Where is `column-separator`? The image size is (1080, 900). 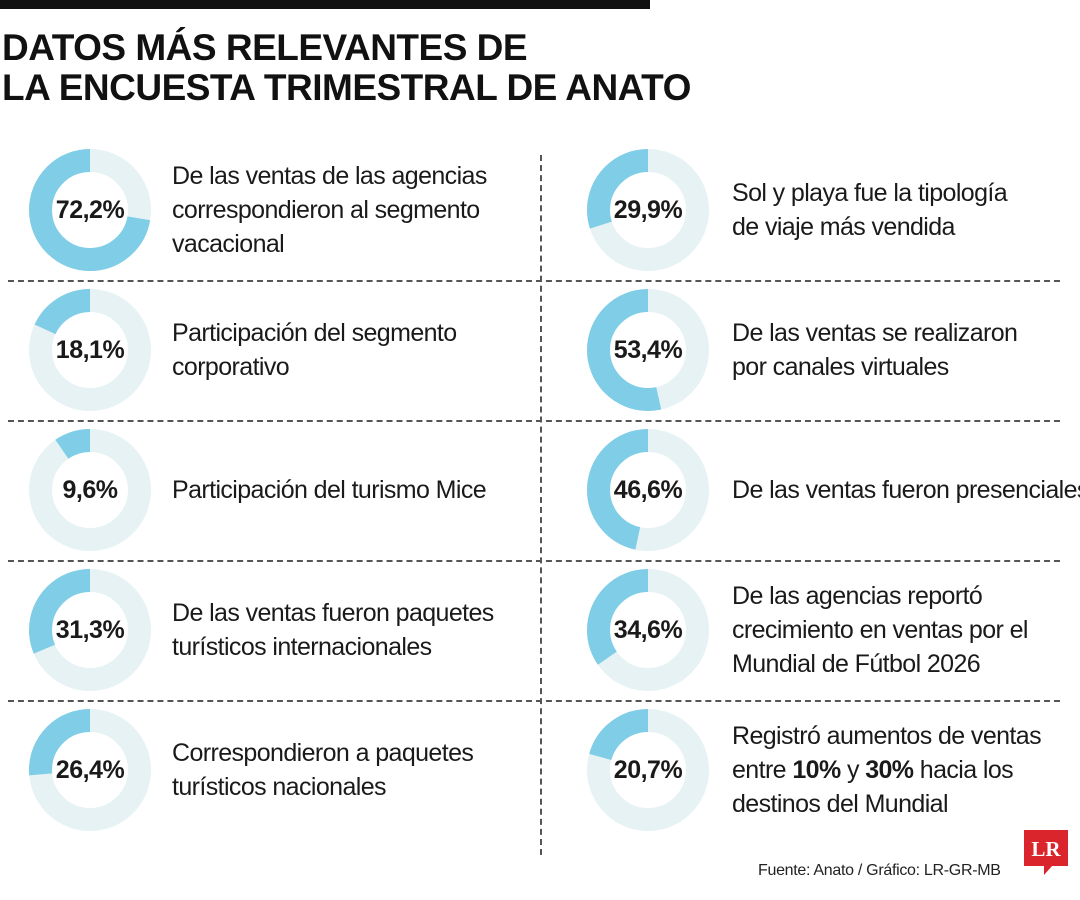 column-separator is located at coordinates (541, 505).